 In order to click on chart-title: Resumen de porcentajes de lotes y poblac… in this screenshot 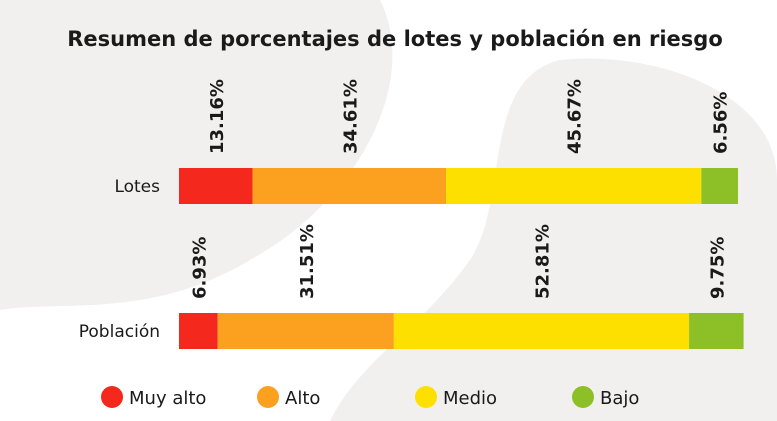, I will do `click(395, 39)`.